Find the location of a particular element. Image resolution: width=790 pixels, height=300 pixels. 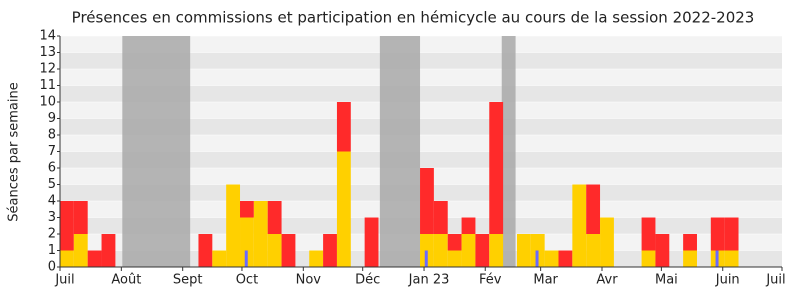

x-tick-label: Mai is located at coordinates (666, 280).